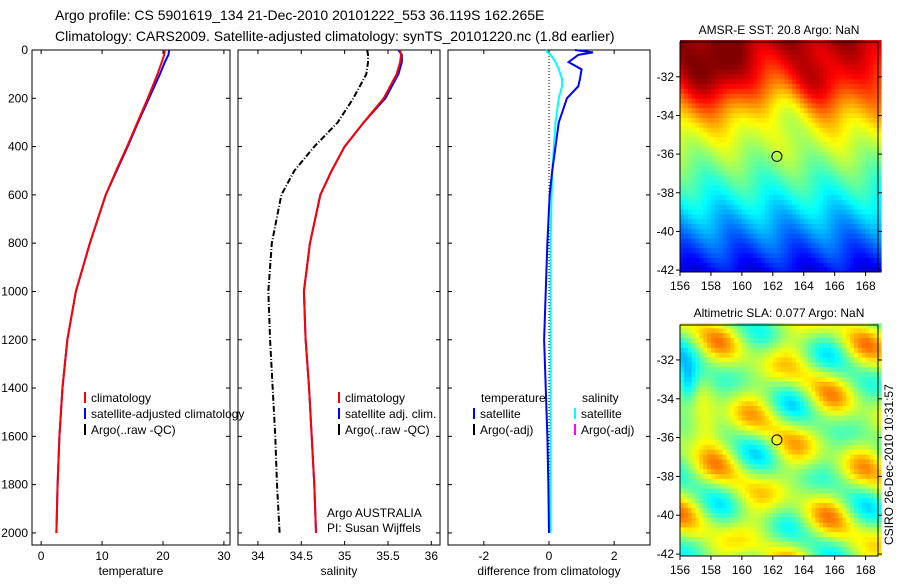 The image size is (900, 585). What do you see at coordinates (484, 556) in the screenshot?
I see `x-tick-label: -2` at bounding box center [484, 556].